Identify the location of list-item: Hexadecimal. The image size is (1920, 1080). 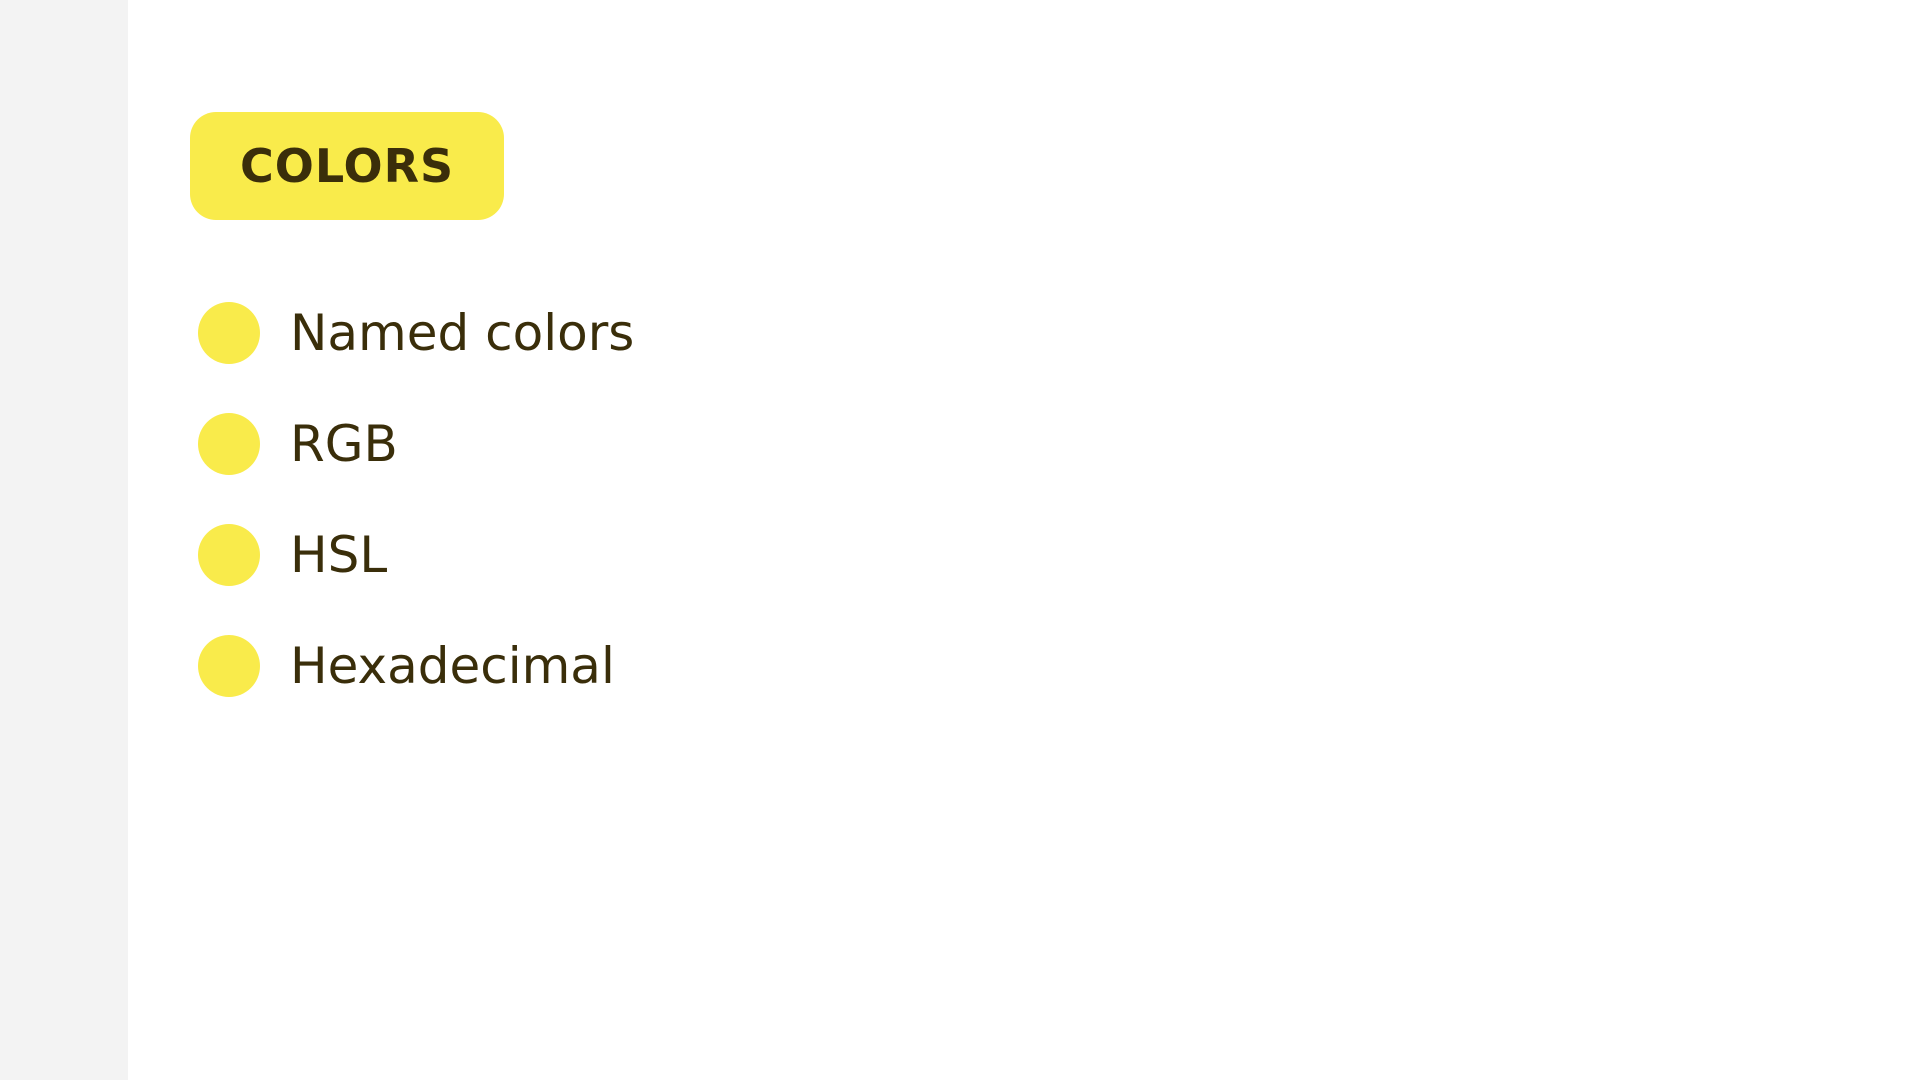
(1055, 666).